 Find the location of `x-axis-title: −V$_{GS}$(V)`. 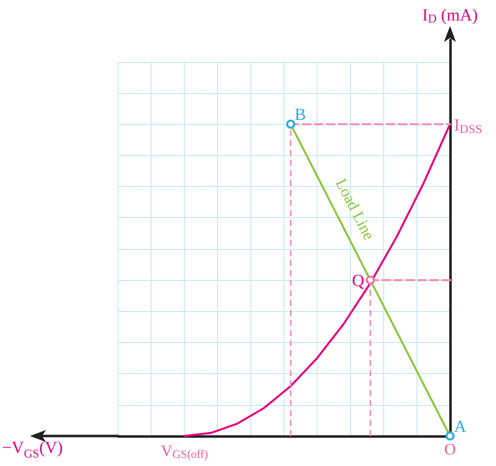

x-axis-title: −V$_{GS}$(V) is located at coordinates (32, 450).